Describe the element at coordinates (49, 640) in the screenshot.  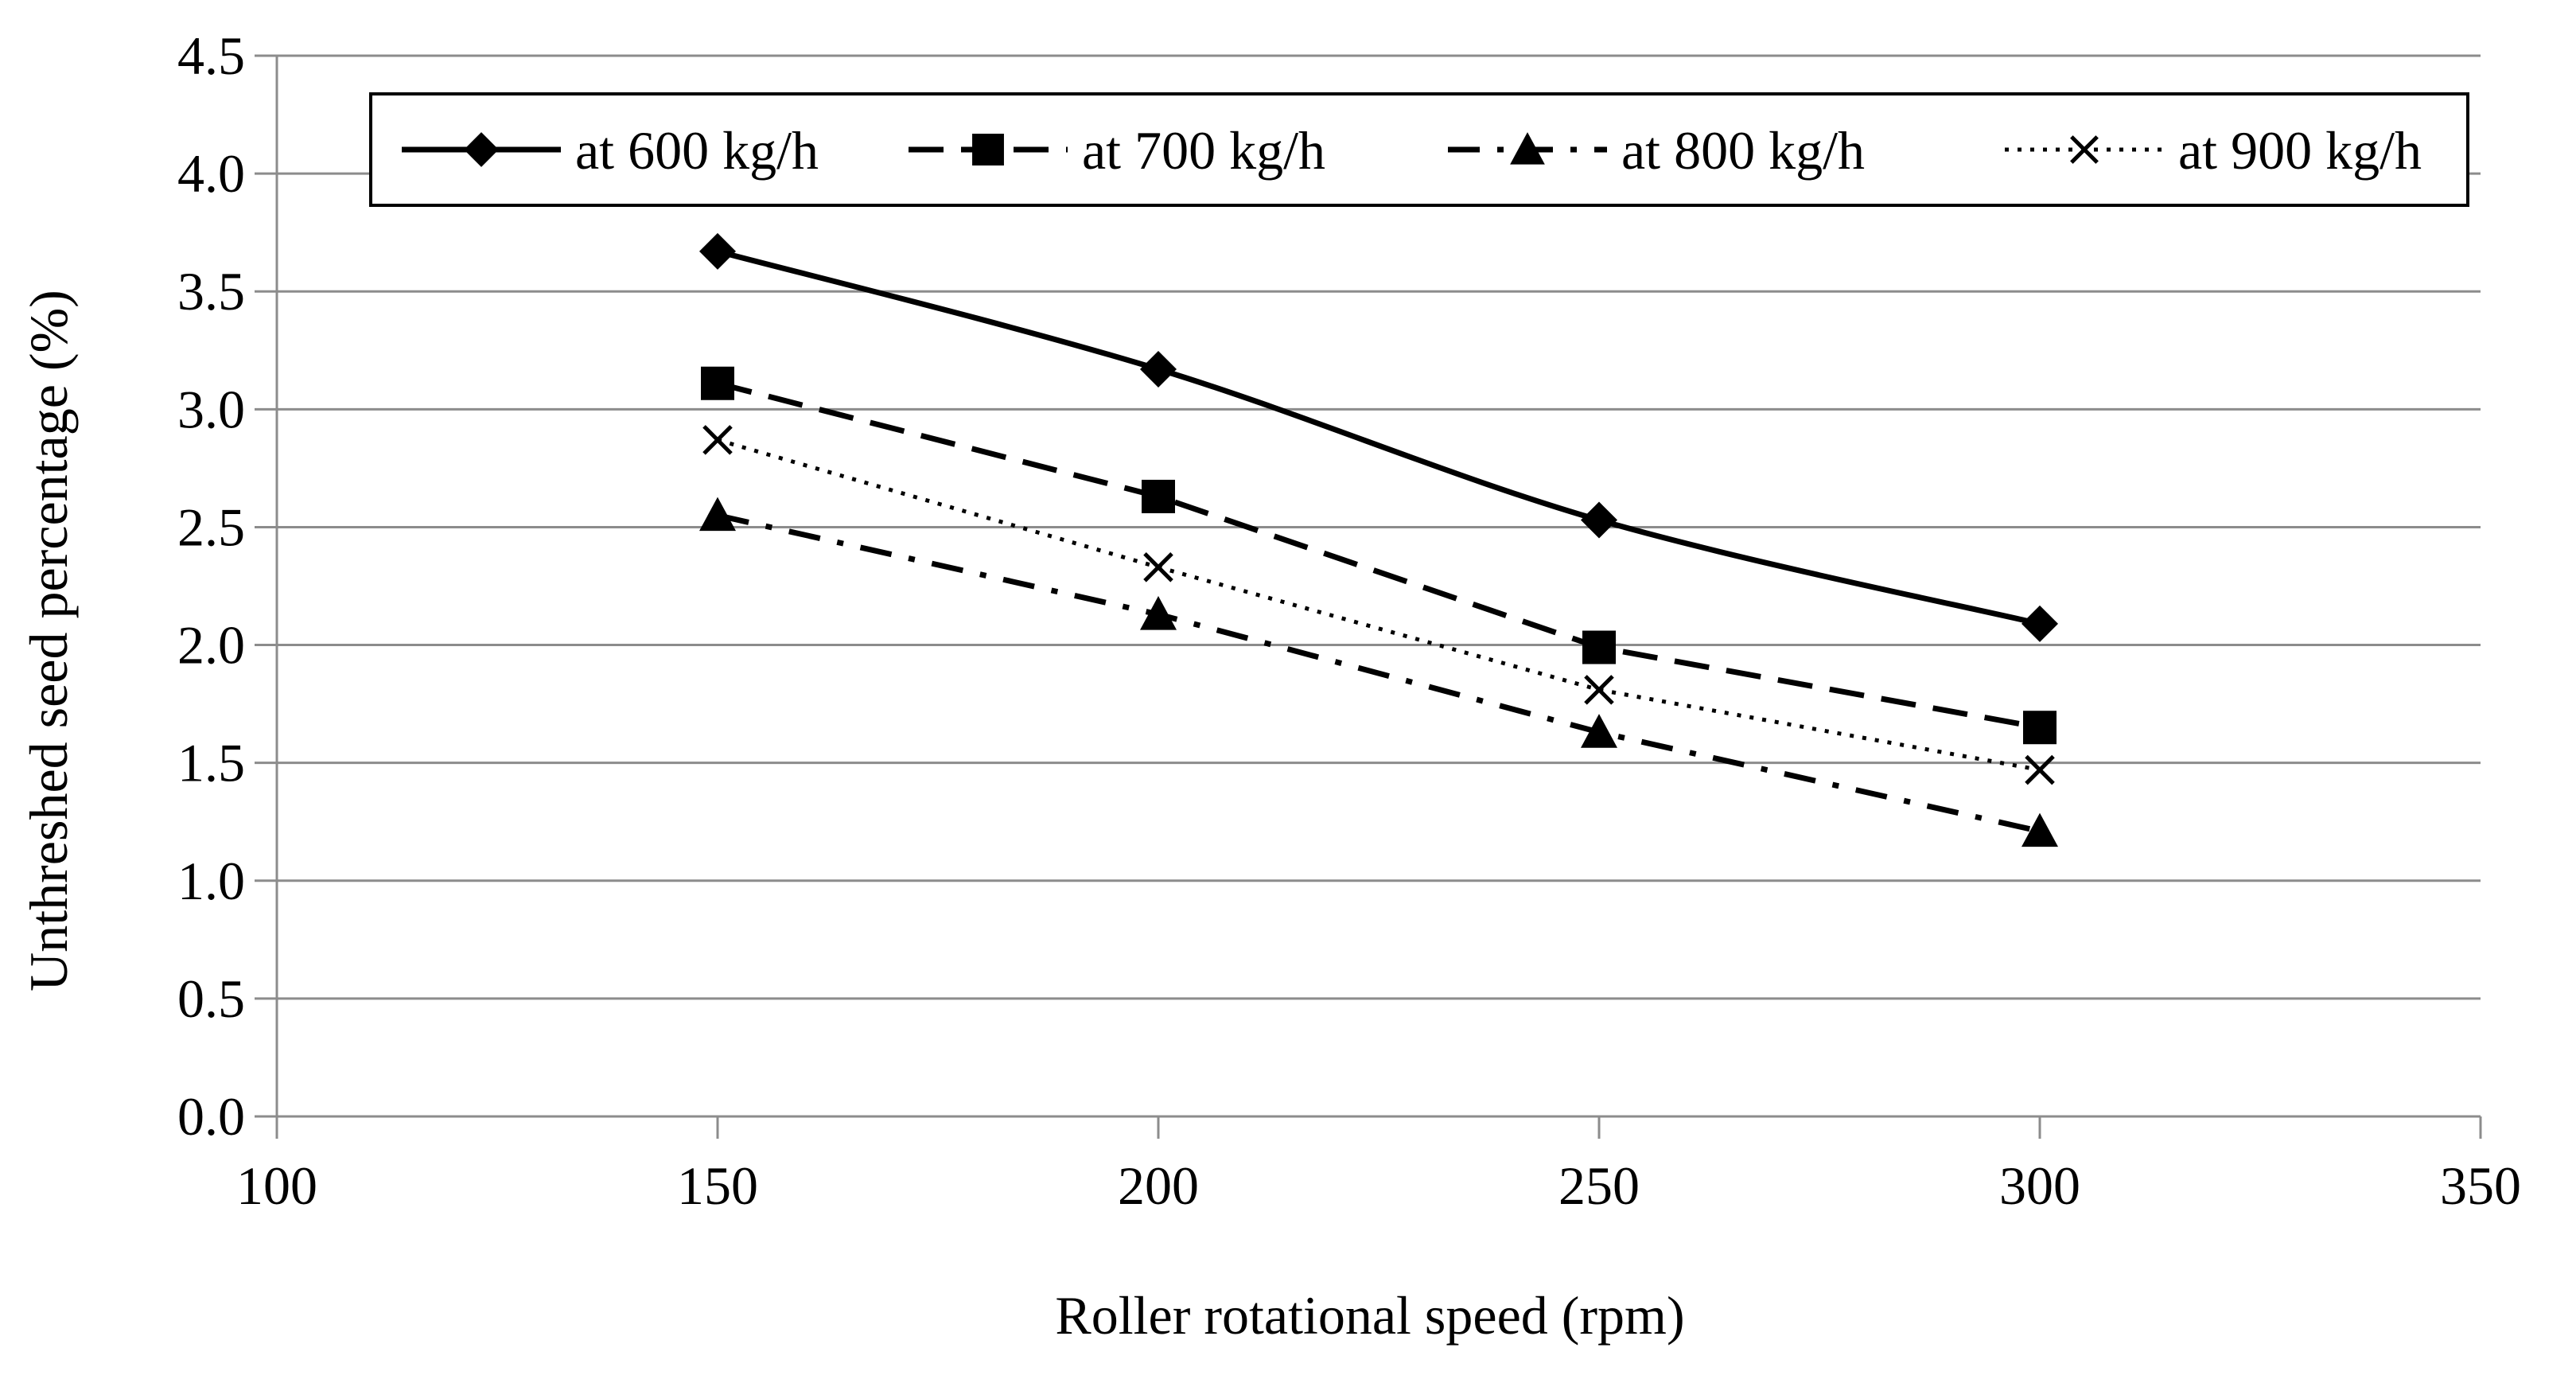
I see `y-axis-label: Unthreshed seed percentage (%)` at that location.